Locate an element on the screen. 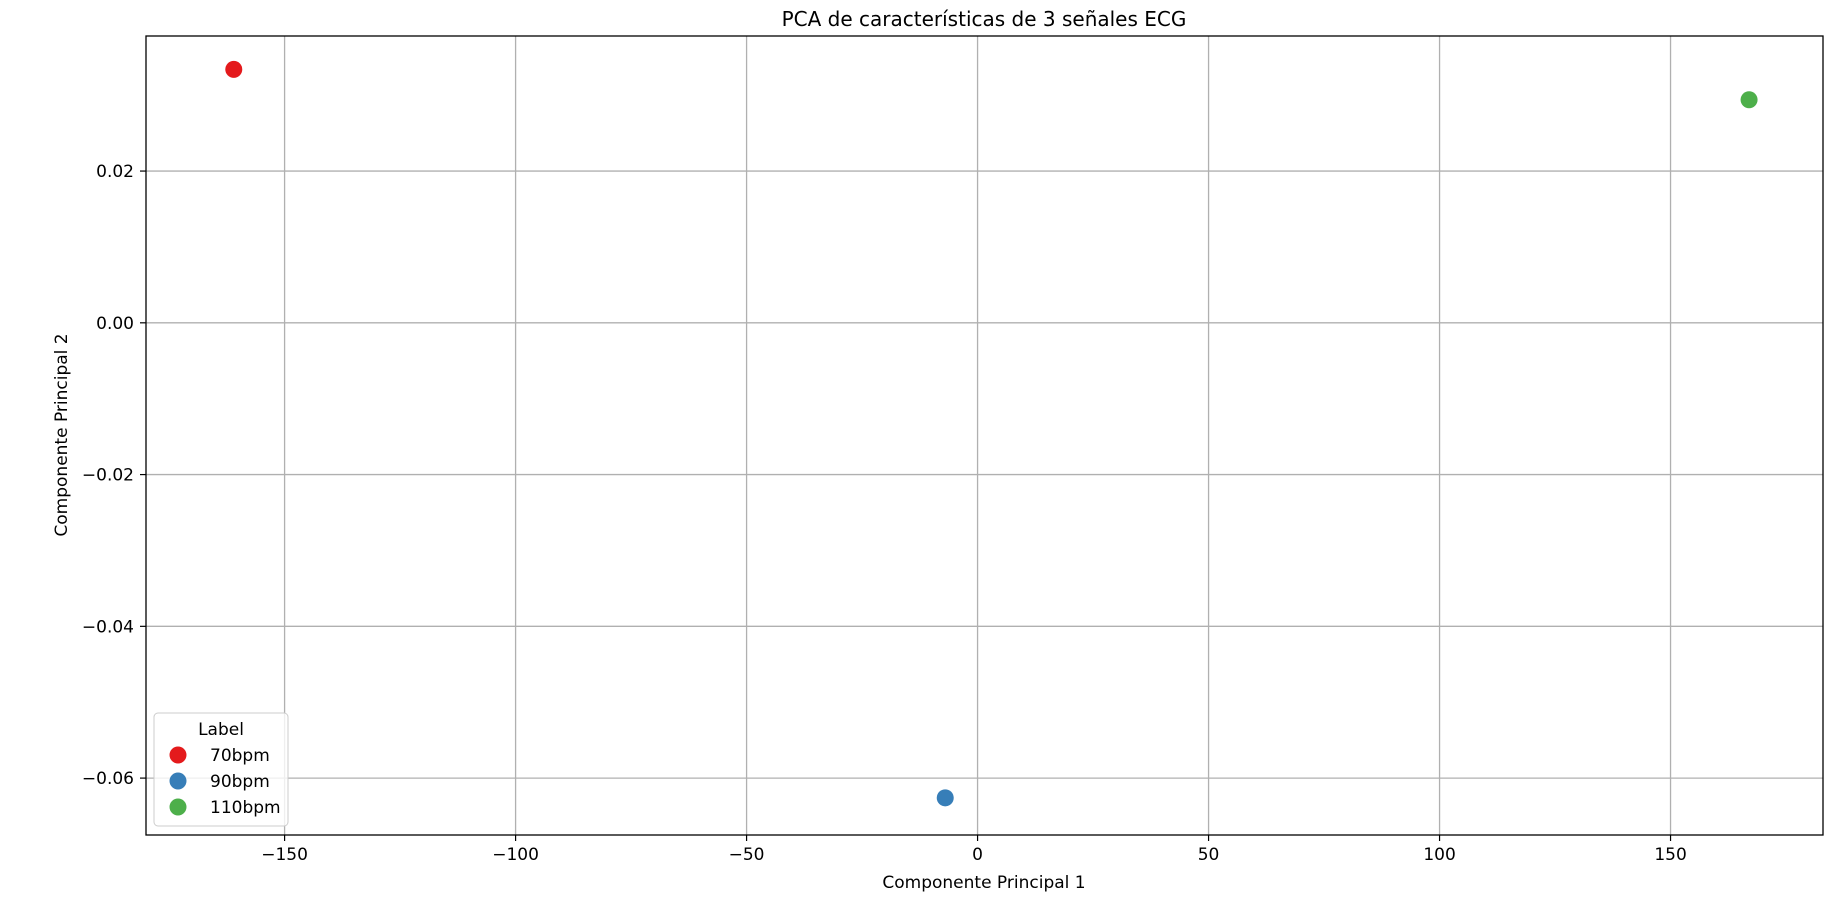  y-tick-label: −0.02 is located at coordinates (108, 476).